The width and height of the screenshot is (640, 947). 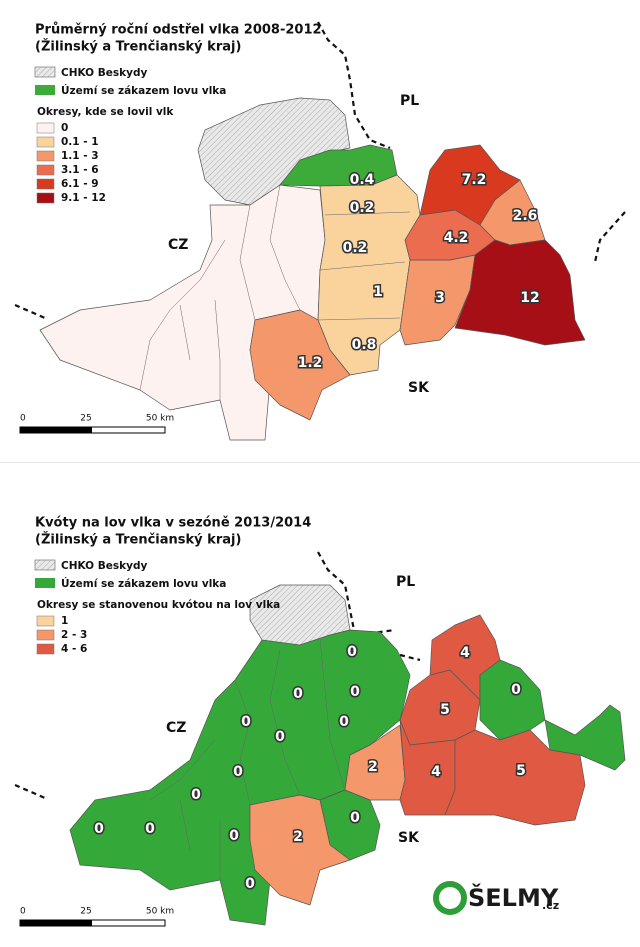 I want to click on legend-label: 1, so click(x=64, y=621).